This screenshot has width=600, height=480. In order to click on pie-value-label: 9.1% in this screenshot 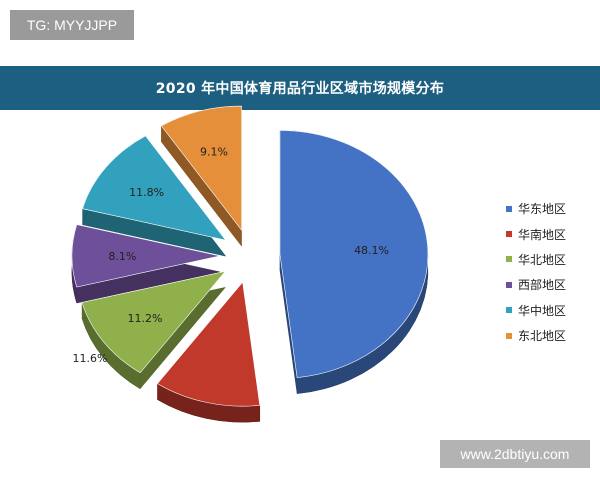, I will do `click(214, 152)`.